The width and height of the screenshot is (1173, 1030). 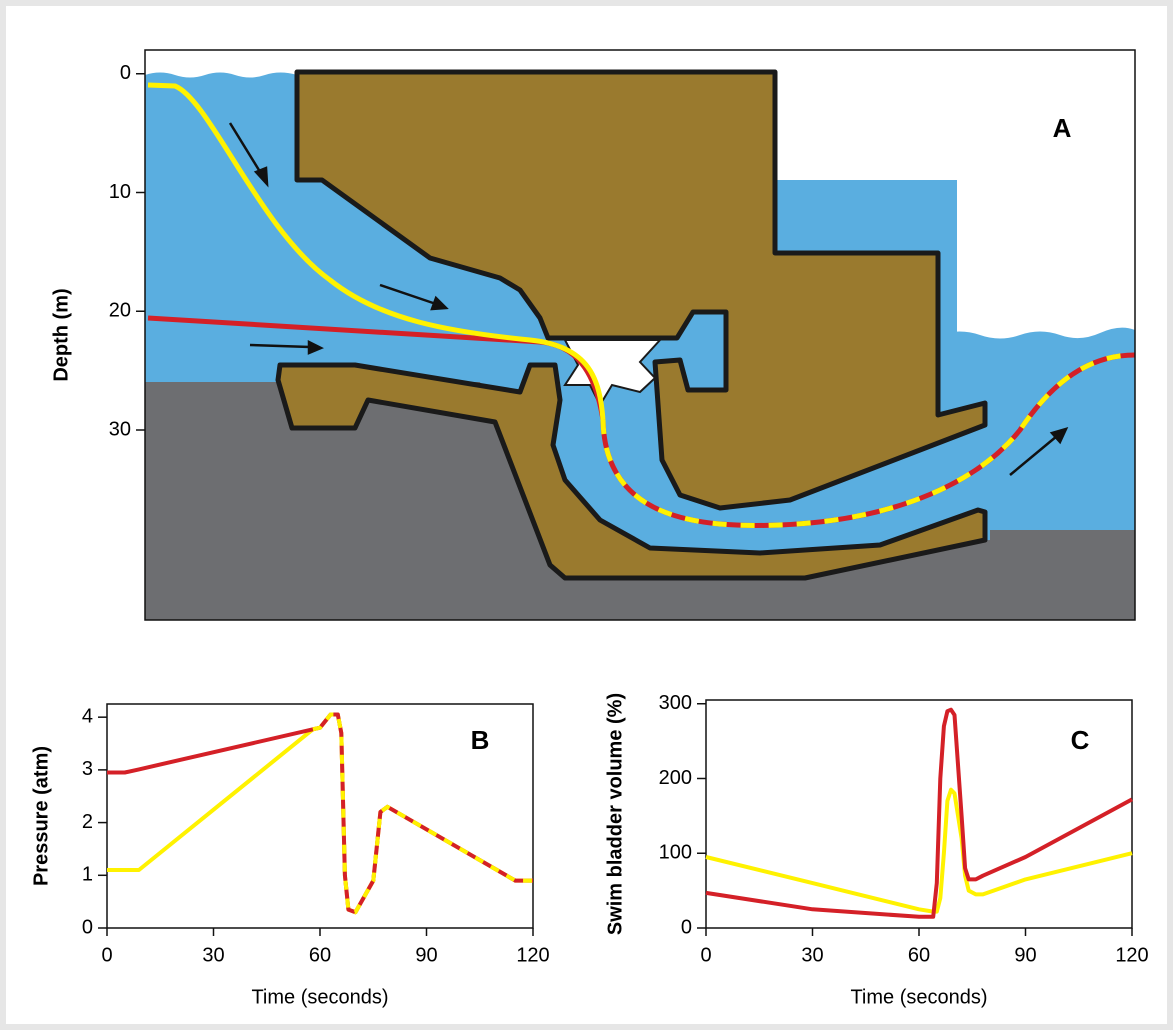 What do you see at coordinates (41, 816) in the screenshot?
I see `y-axis-label: Pressure (atm)` at bounding box center [41, 816].